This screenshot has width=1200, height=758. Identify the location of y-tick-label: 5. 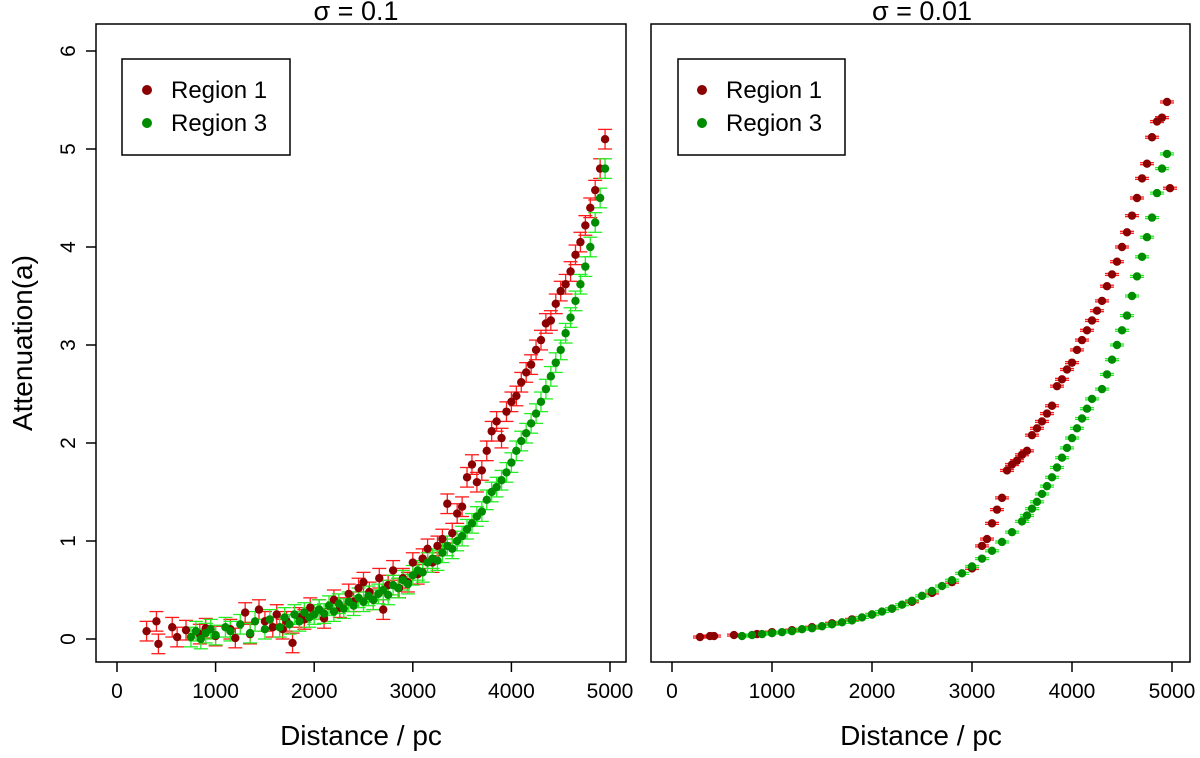
(68, 149).